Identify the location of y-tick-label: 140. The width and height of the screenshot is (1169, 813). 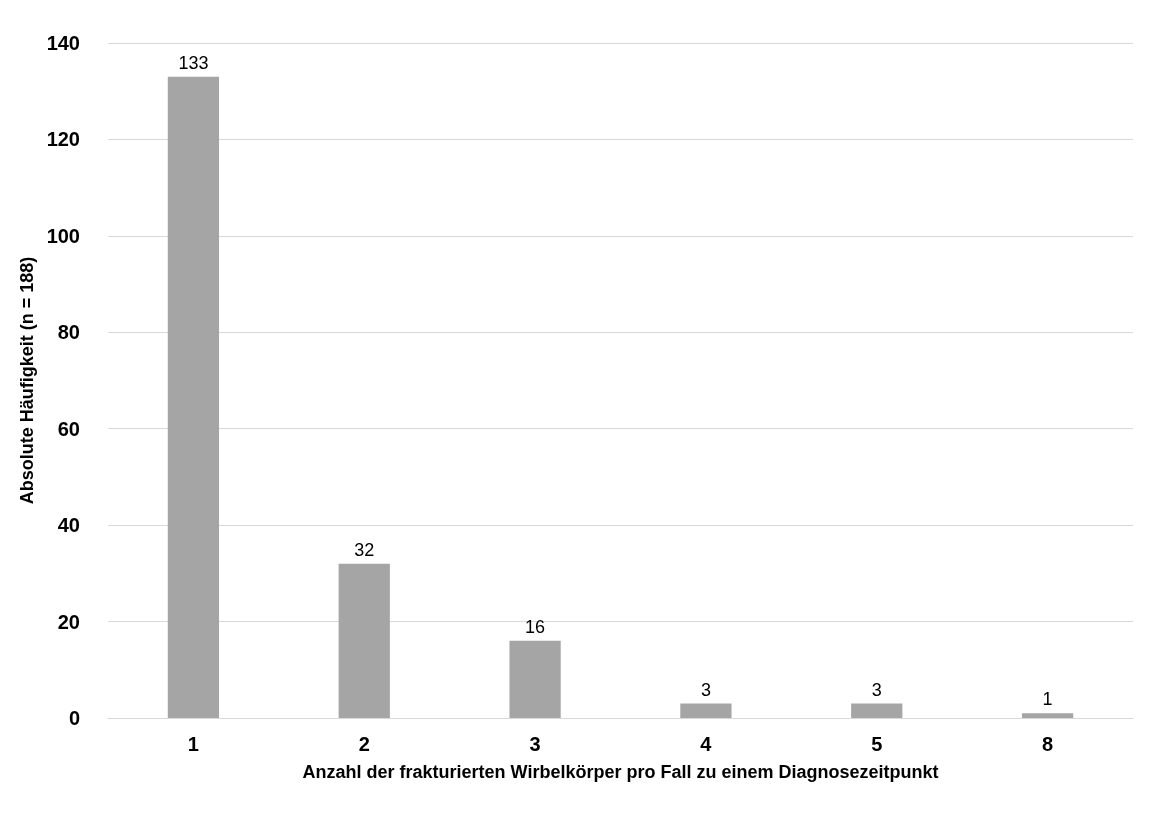
(63, 43).